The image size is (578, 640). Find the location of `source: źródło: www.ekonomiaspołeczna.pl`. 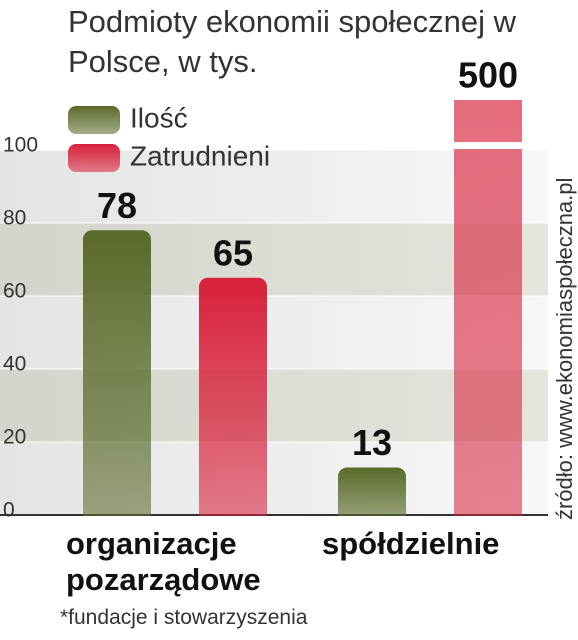

source: źródło: www.ekonomiaspołeczna.pl is located at coordinates (564, 349).